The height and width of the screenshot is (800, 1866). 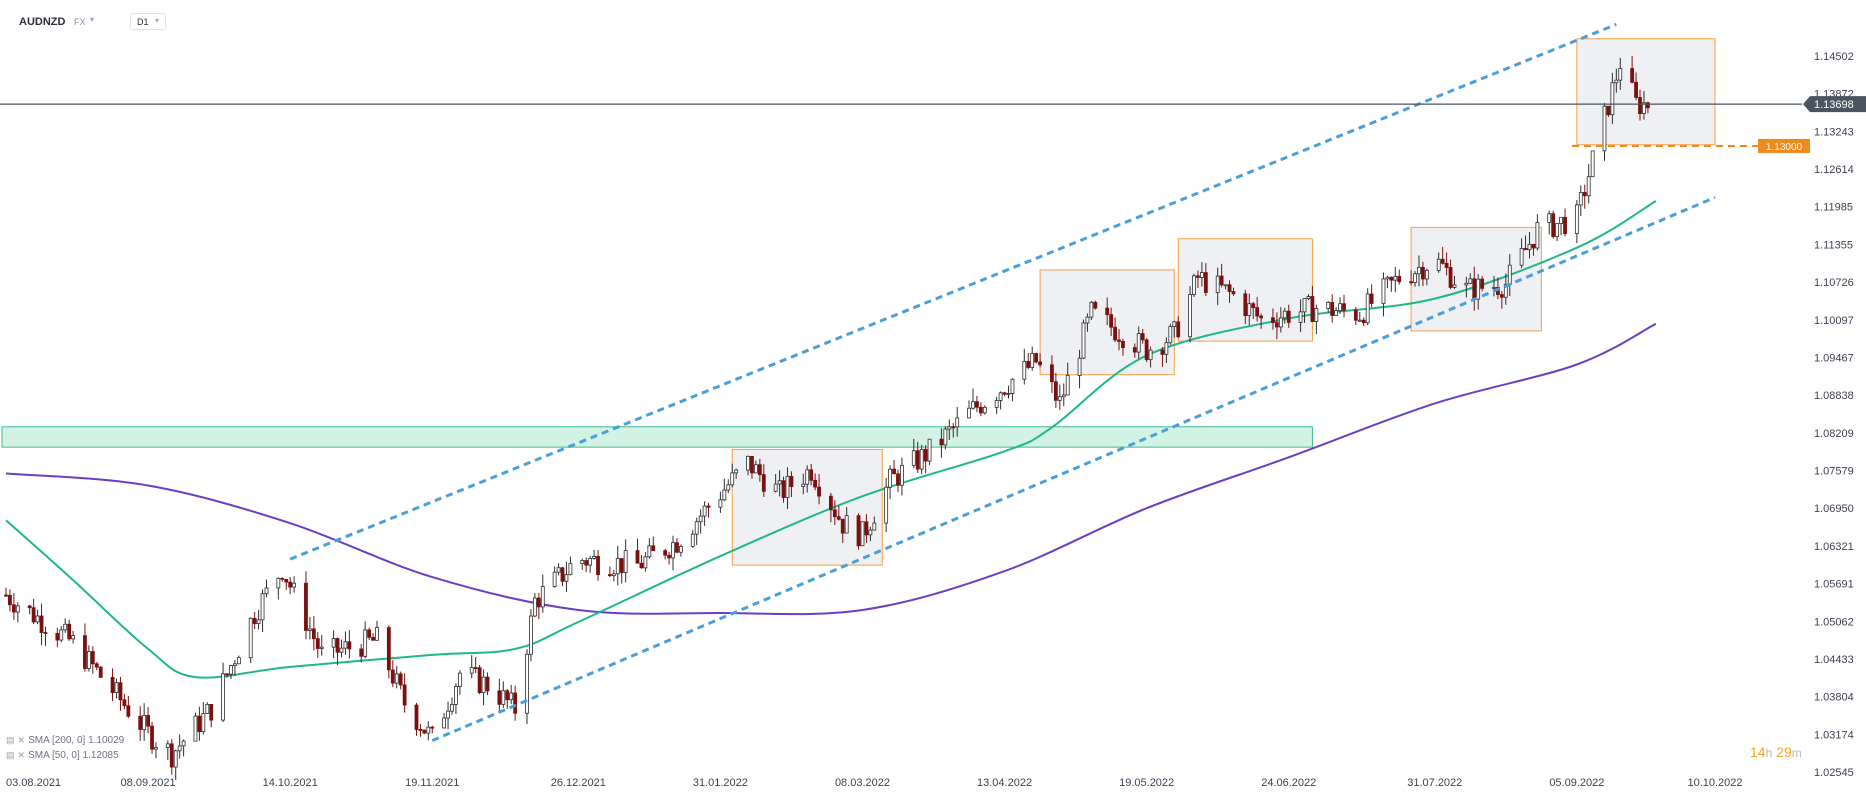 What do you see at coordinates (1784, 145) in the screenshot?
I see `level-tag-bg` at bounding box center [1784, 145].